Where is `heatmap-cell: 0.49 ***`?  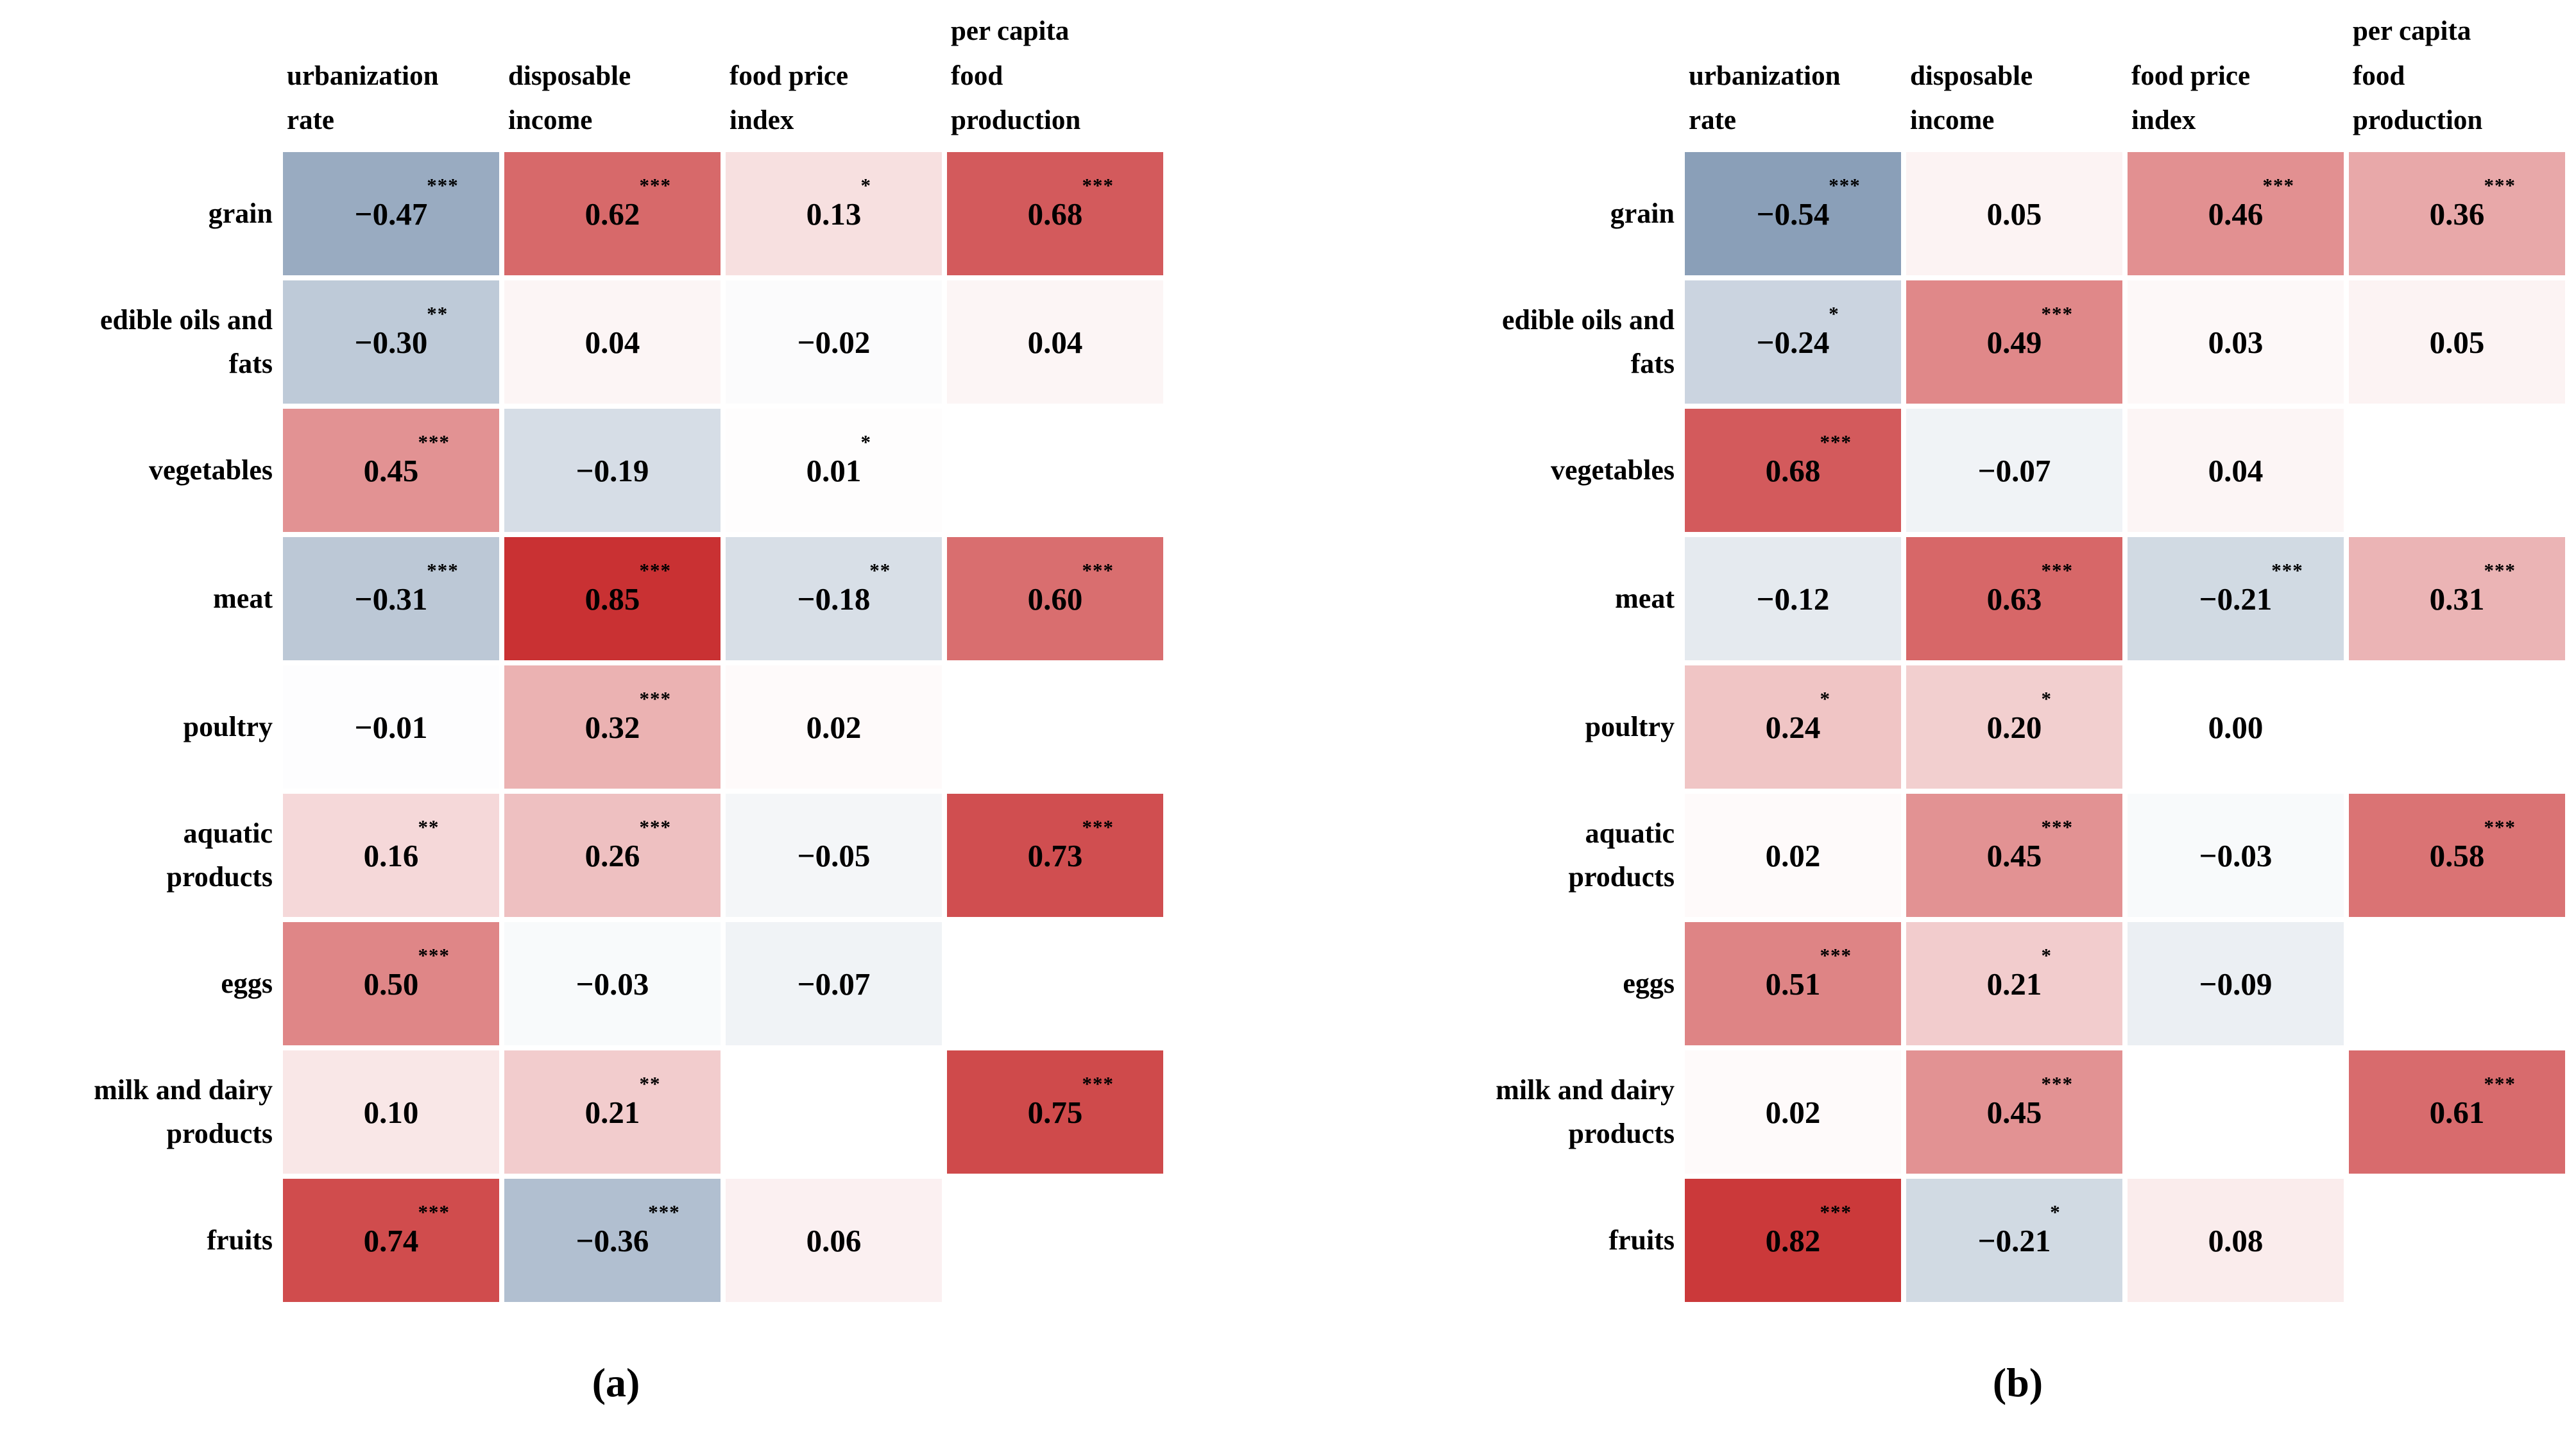
heatmap-cell: 0.49 *** is located at coordinates (2014, 342).